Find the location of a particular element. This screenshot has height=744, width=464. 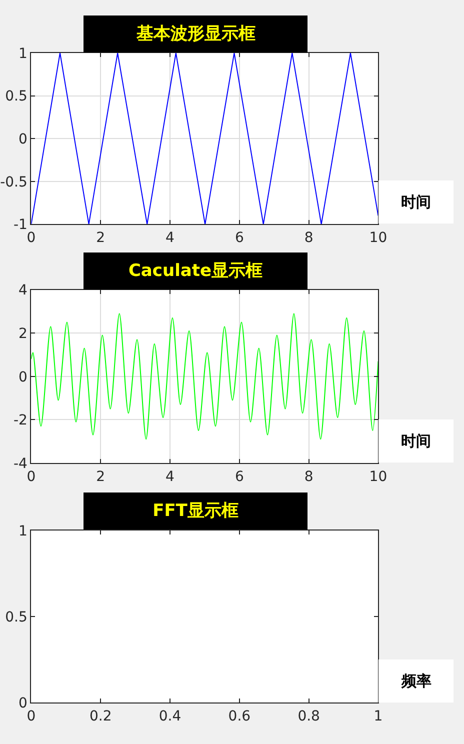

x-tick-label: 0.8 is located at coordinates (309, 716).